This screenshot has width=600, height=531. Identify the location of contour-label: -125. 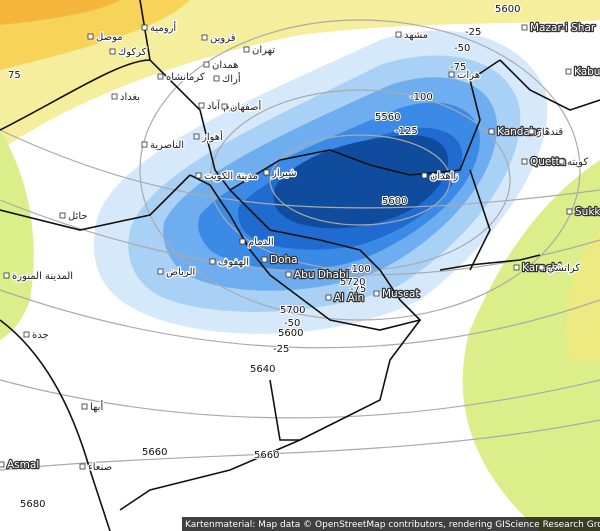
(406, 131).